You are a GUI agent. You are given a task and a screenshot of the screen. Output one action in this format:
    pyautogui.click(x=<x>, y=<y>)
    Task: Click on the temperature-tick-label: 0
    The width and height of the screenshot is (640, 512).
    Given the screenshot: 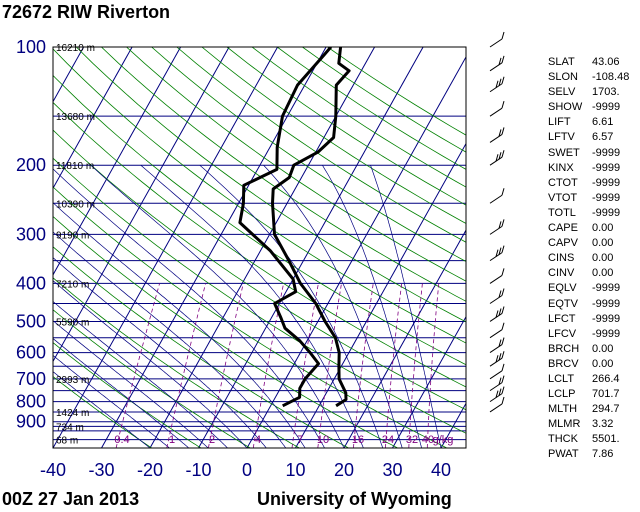 What is the action you would take?
    pyautogui.click(x=247, y=470)
    